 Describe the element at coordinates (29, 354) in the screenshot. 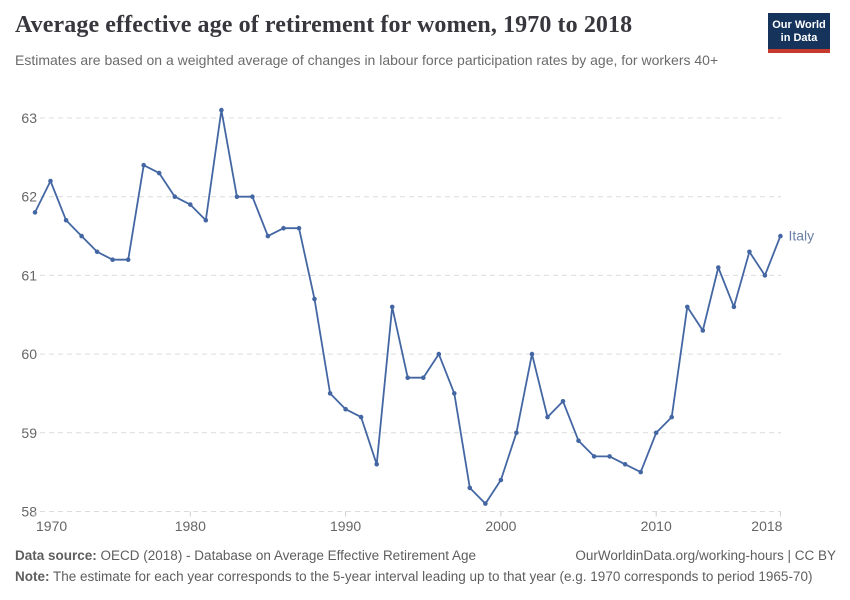

I see `y-axis-label: 60` at that location.